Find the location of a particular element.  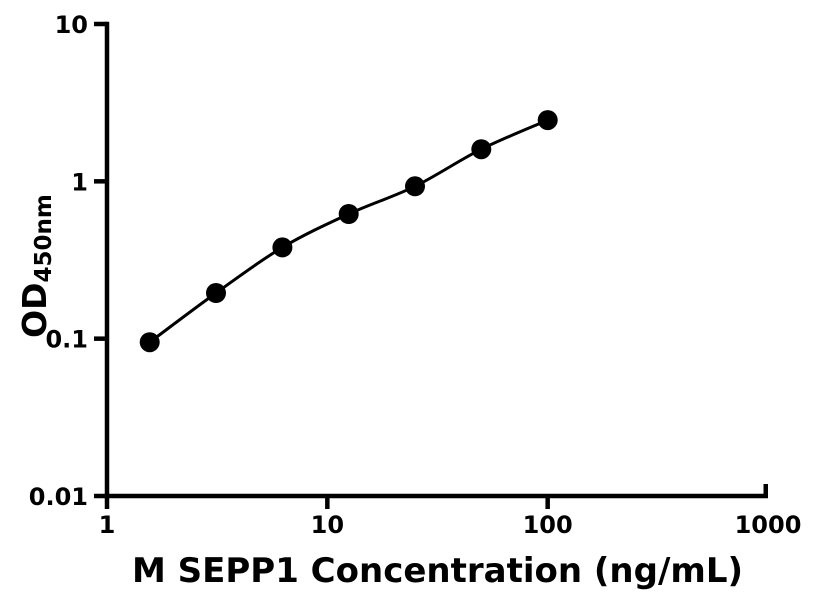

y-tick-label: 1 is located at coordinates (79, 182).